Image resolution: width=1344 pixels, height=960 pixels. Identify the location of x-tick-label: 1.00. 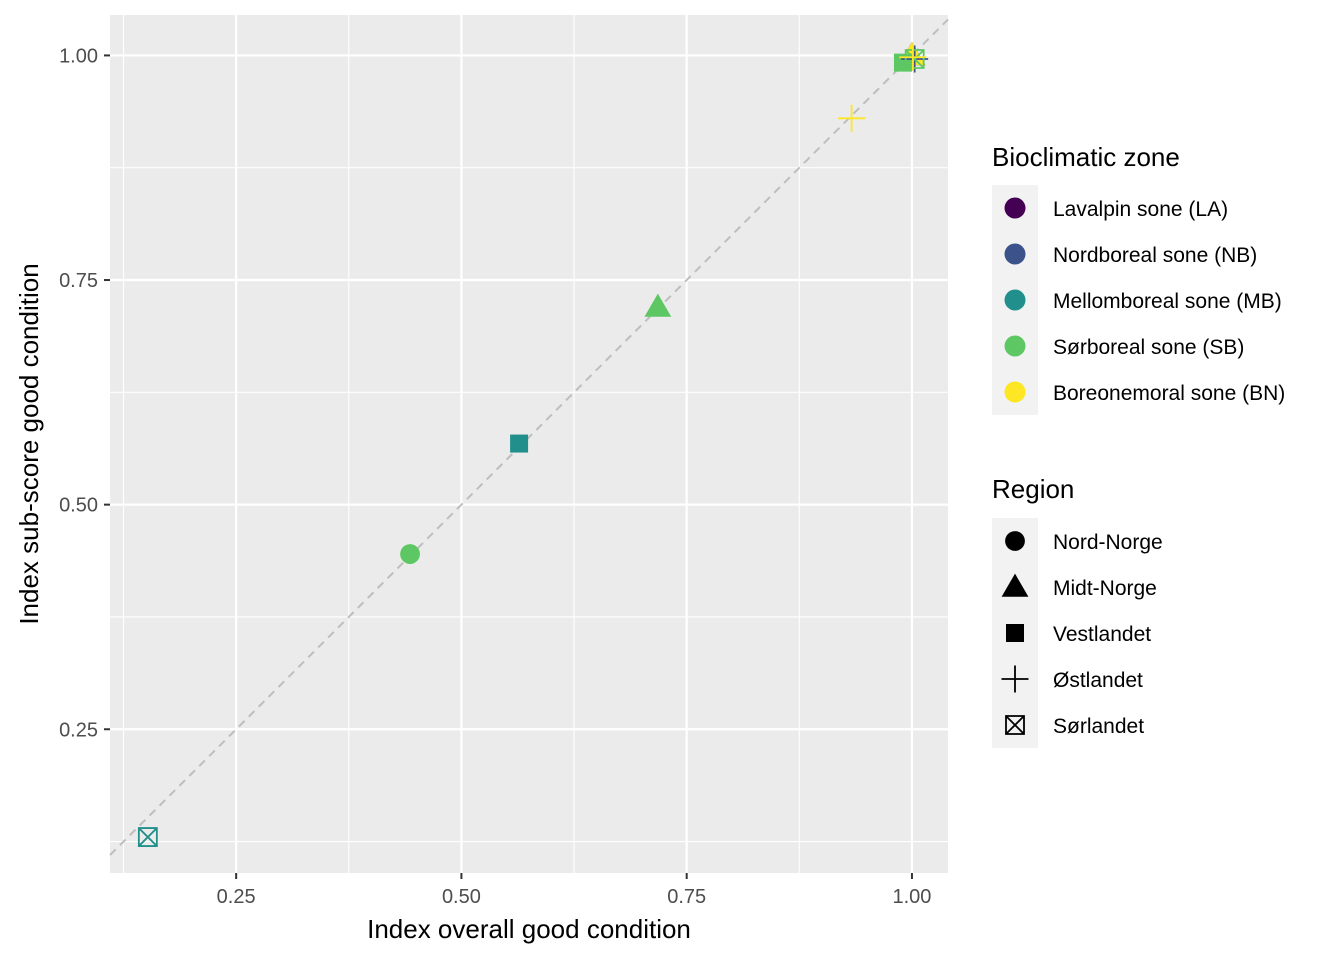
(911, 897).